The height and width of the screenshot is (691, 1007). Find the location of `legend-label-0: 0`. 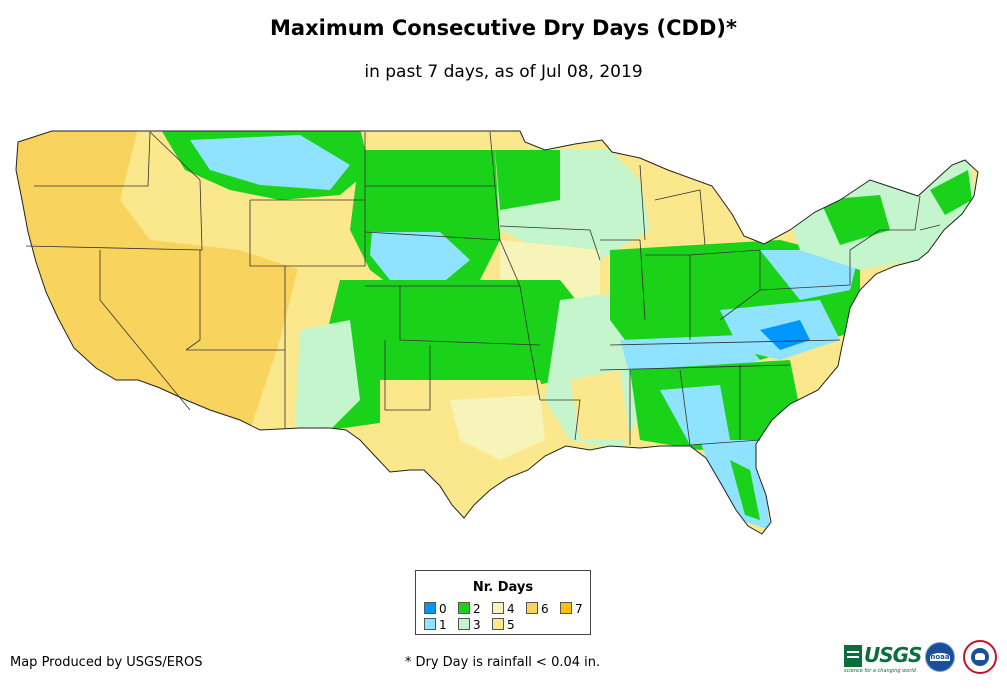

legend-label-0: 0 is located at coordinates (443, 609).